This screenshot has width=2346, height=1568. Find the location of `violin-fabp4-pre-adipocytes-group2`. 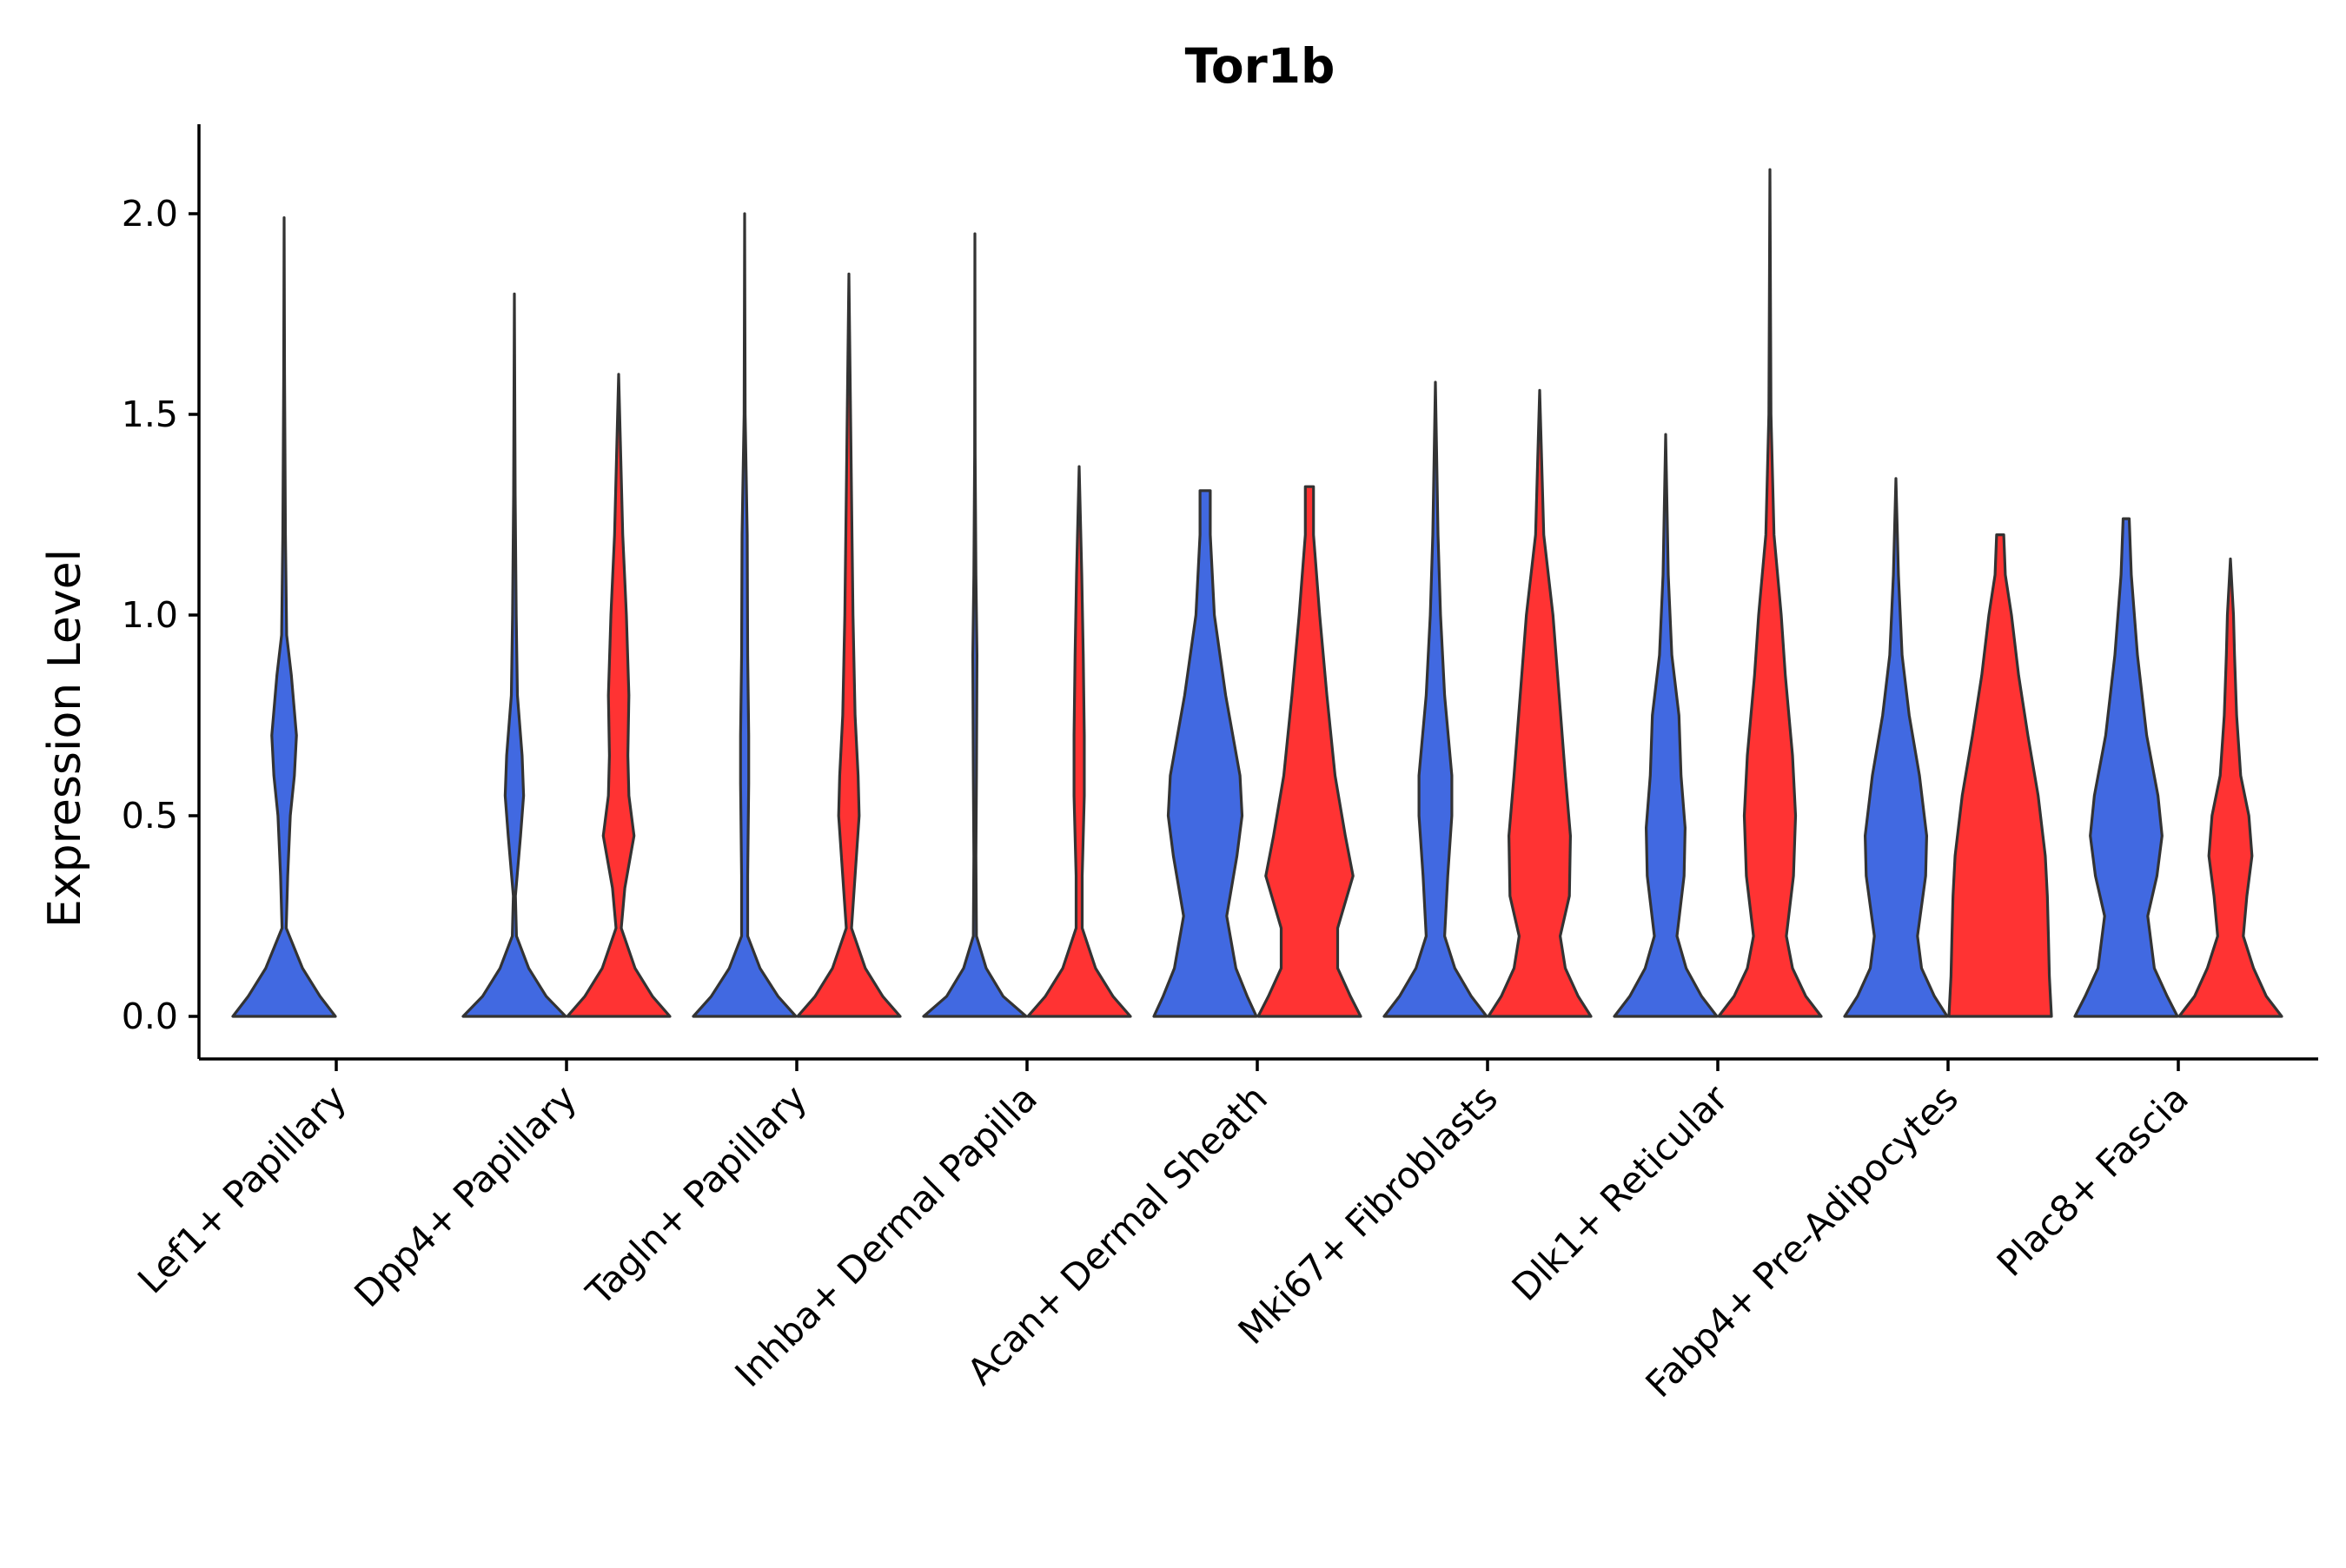

violin-fabp4-pre-adipocytes-group2 is located at coordinates (2000, 775).